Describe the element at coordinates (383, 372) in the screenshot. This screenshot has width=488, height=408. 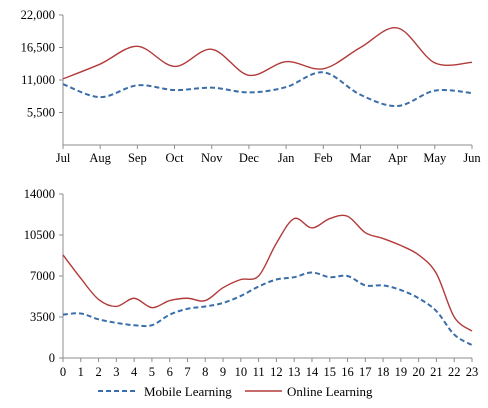
I see `hourly-x-tick-label: 18` at that location.